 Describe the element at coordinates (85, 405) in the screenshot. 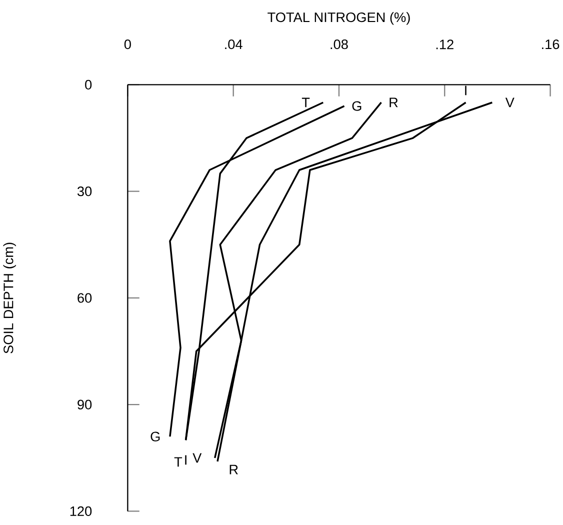

I see `y-tick-label: 90` at that location.